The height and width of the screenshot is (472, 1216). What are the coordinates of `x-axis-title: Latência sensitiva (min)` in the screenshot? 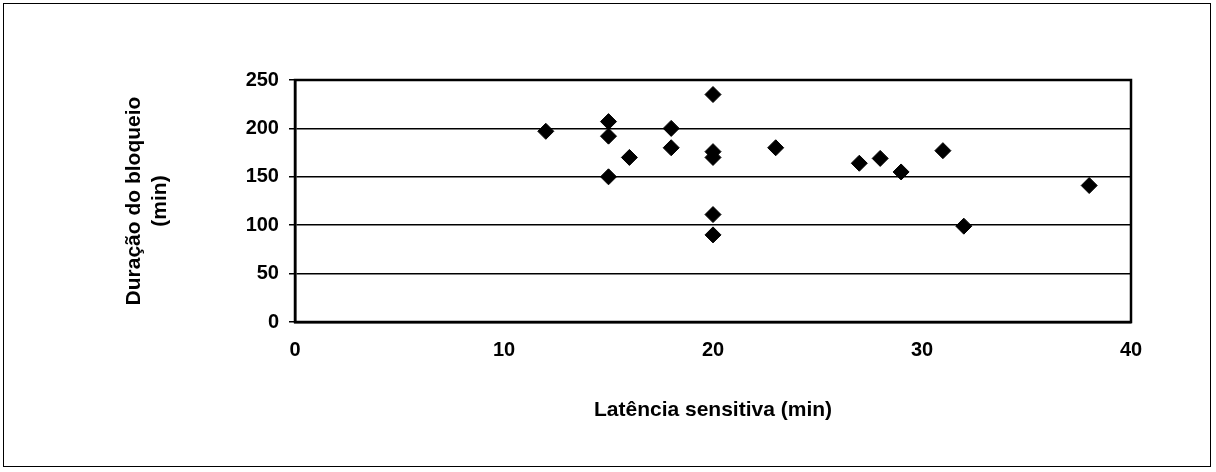 It's located at (713, 409).